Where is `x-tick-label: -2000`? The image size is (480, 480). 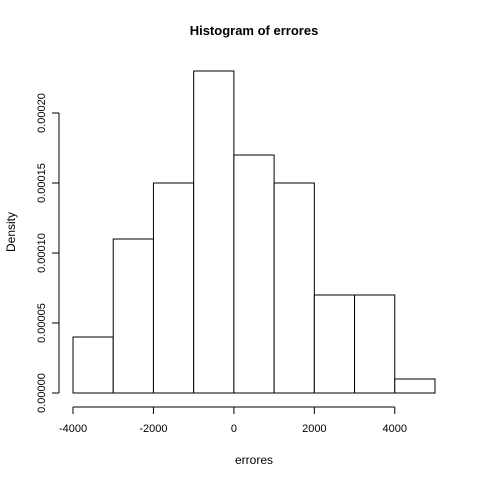 x-tick-label: -2000 is located at coordinates (153, 429).